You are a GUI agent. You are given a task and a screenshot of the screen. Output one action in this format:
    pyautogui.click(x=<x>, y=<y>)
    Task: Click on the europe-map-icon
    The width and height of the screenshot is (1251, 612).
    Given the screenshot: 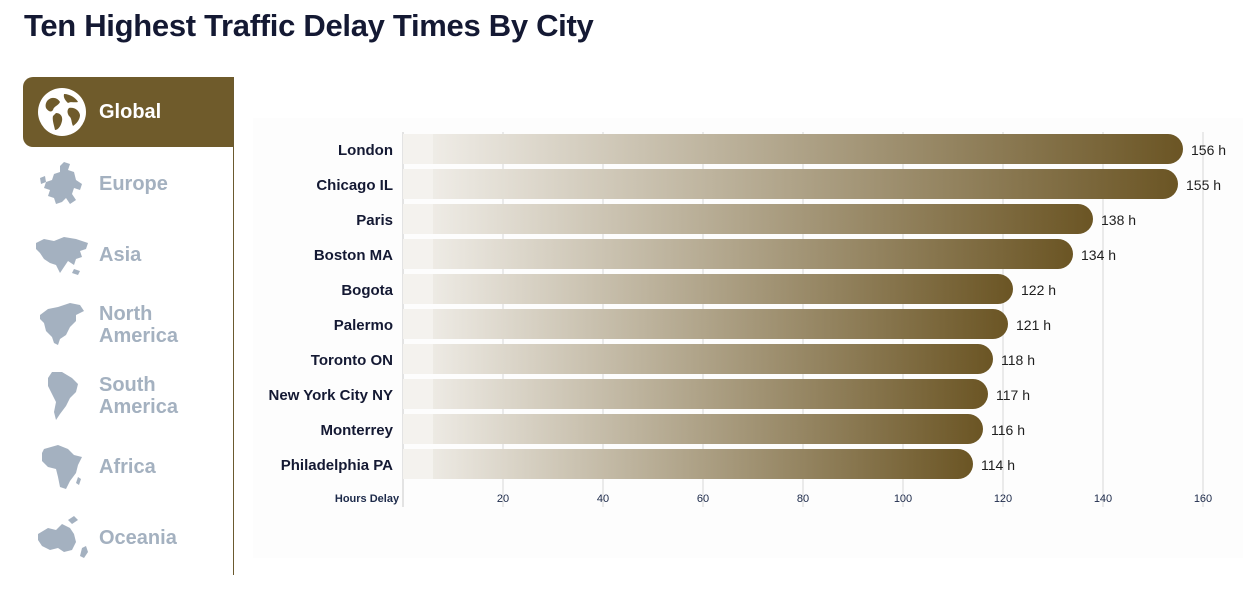 What is the action you would take?
    pyautogui.click(x=62, y=184)
    